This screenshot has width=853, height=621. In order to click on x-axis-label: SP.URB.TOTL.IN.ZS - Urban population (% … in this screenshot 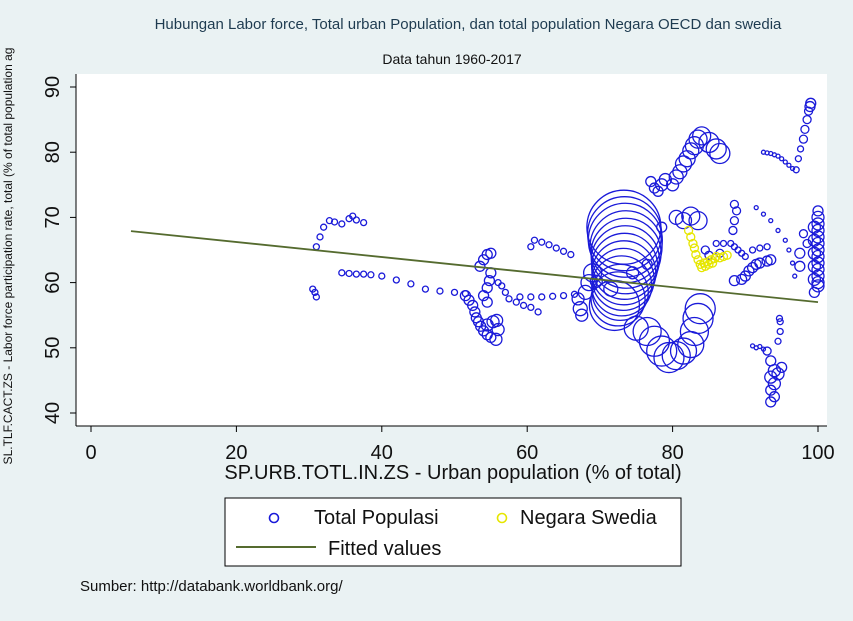, I will do `click(452, 473)`.